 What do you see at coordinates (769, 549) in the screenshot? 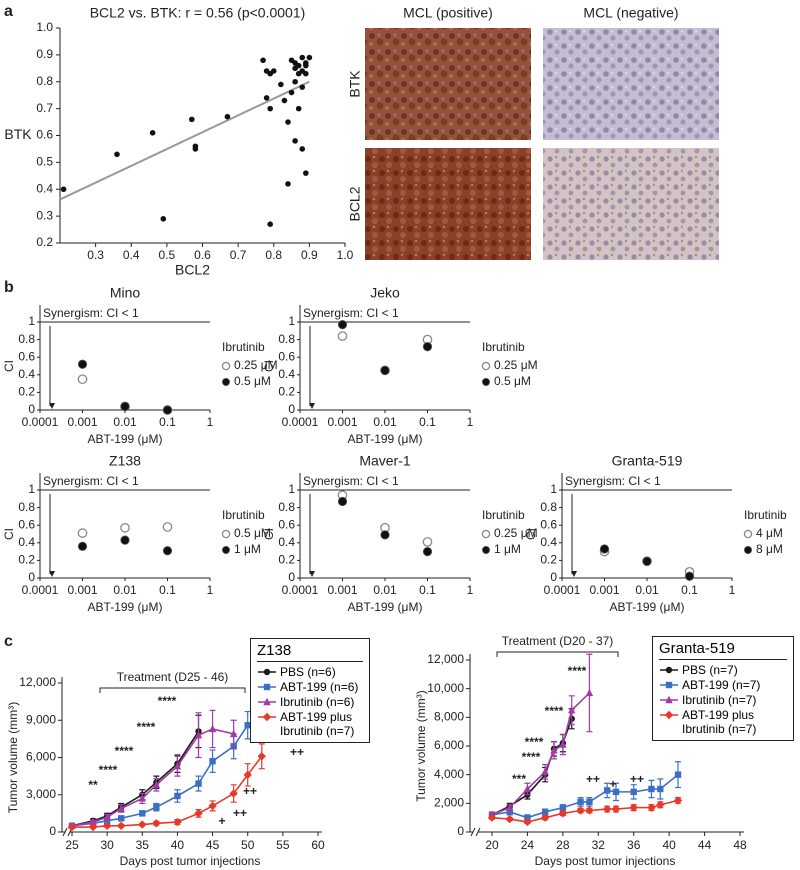
I see `legend-label: 8 μM` at bounding box center [769, 549].